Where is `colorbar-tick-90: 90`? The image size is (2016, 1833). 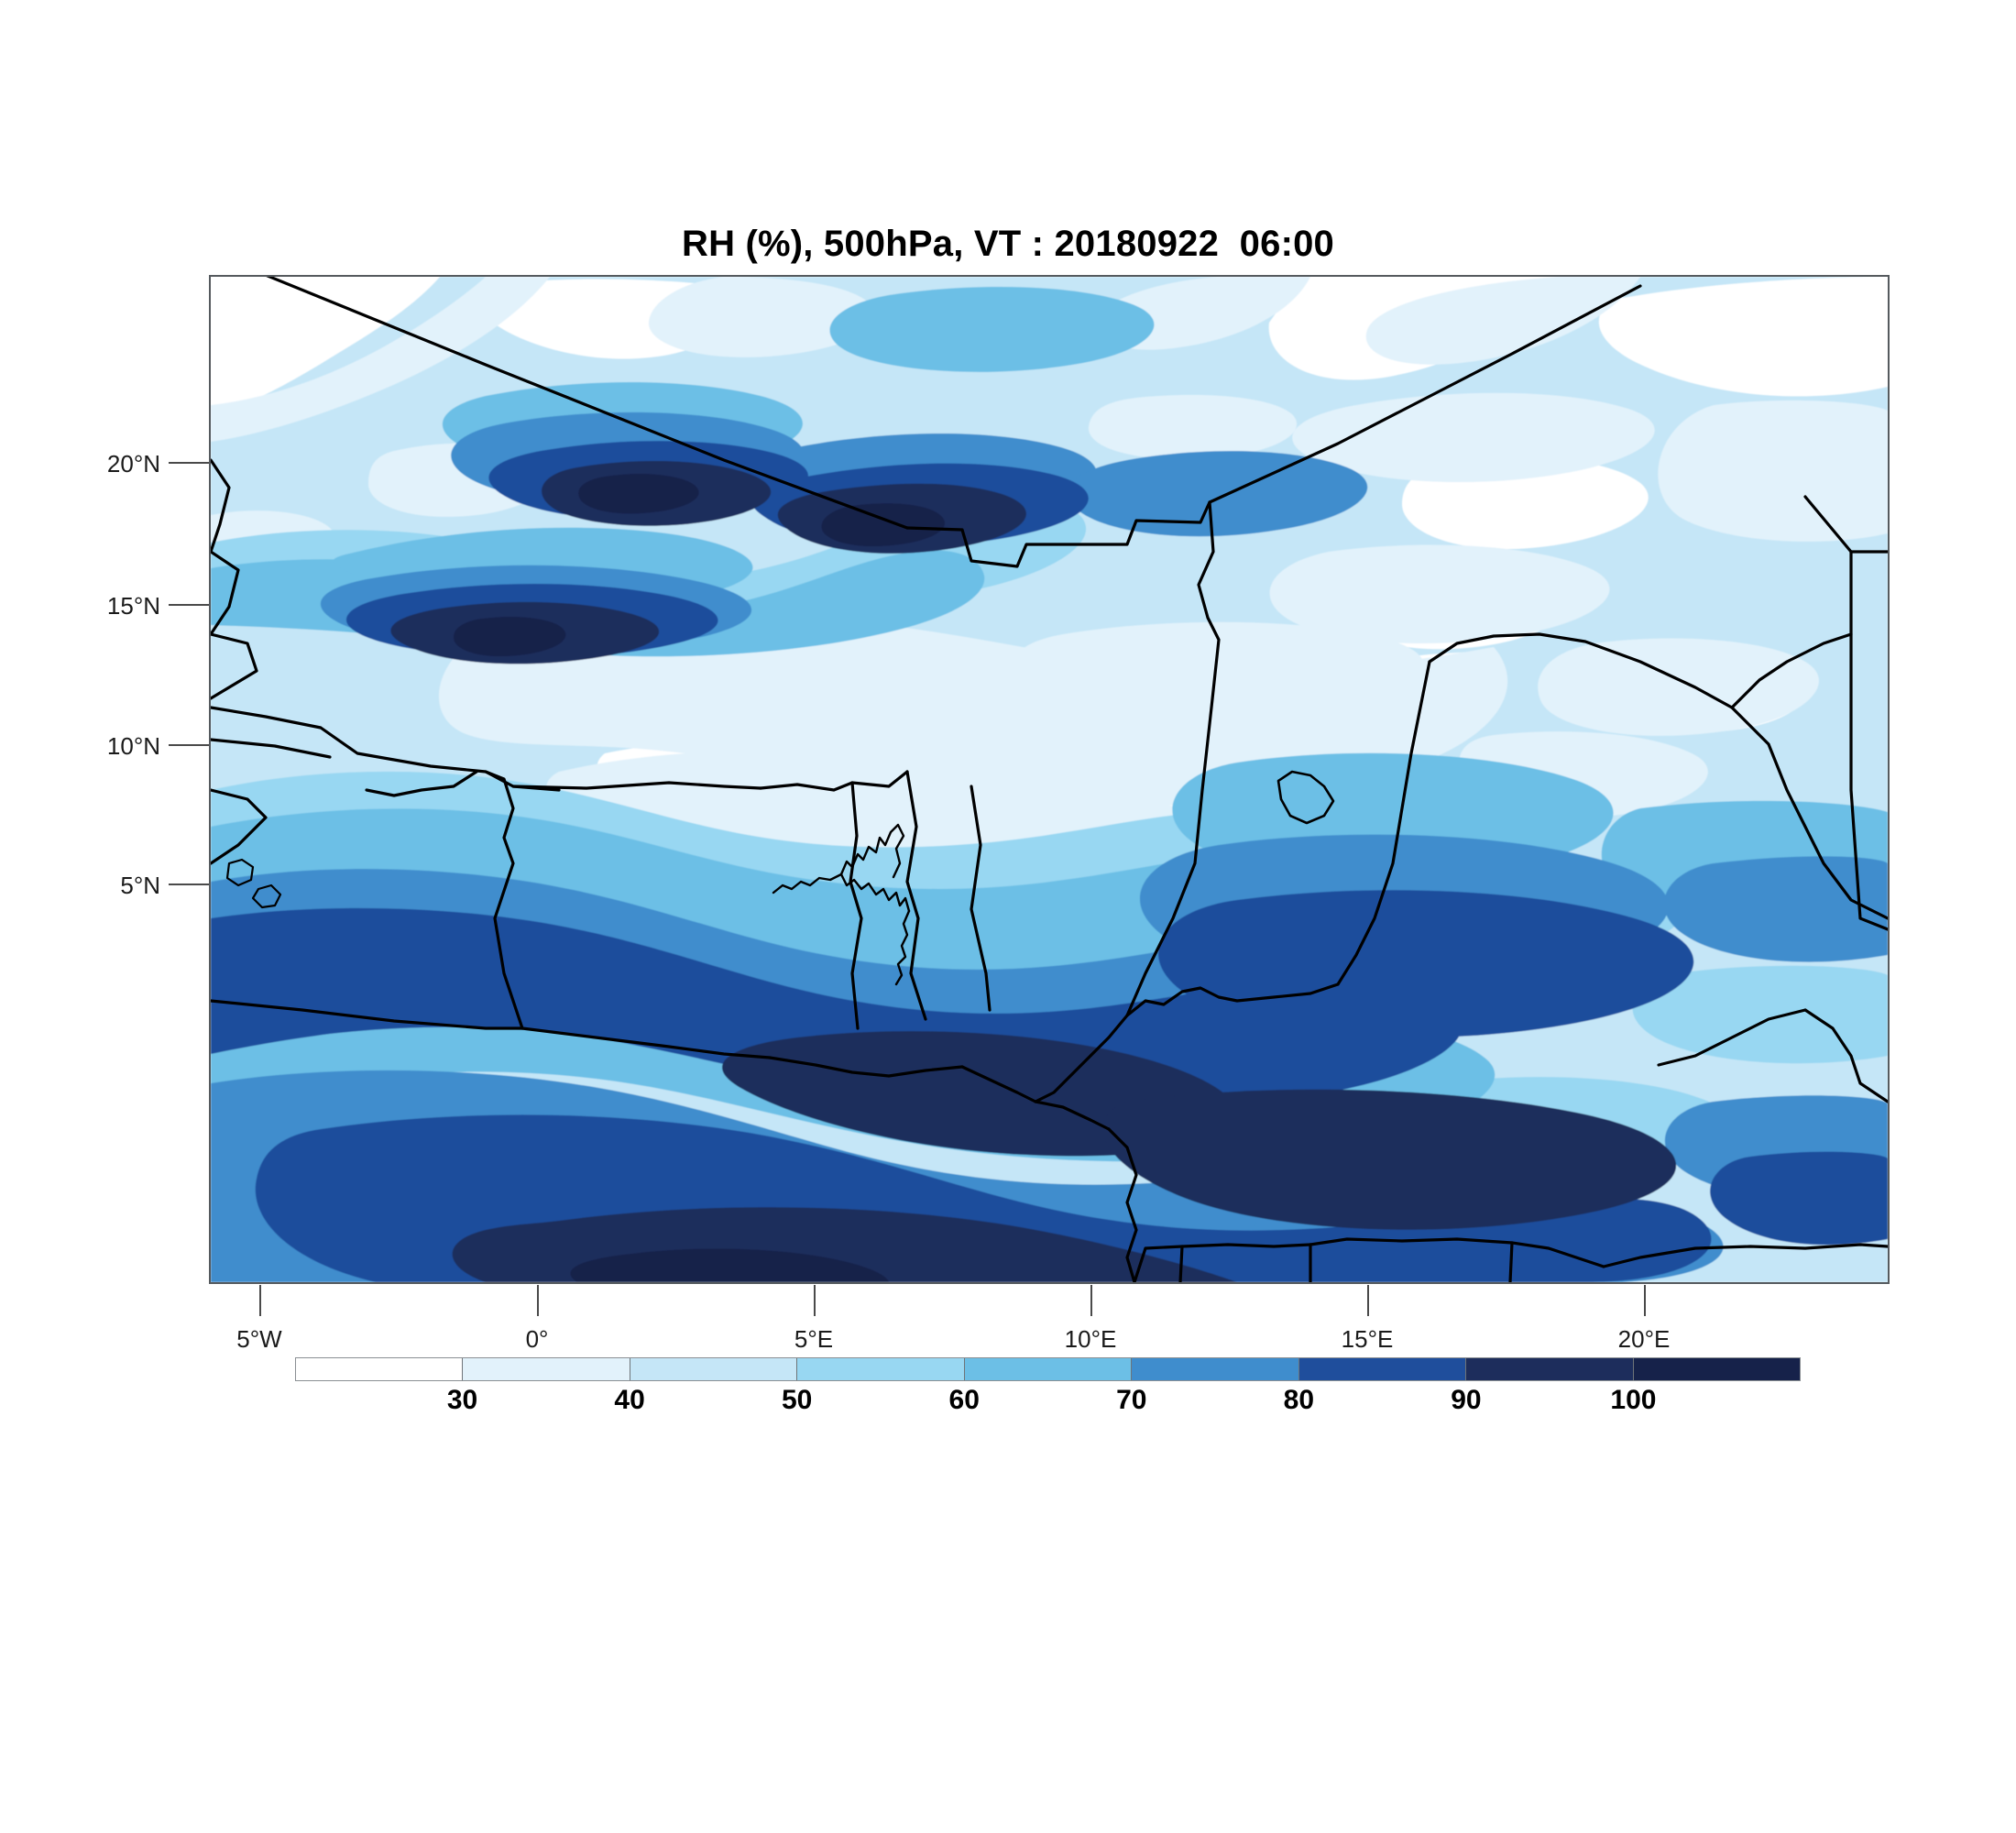 colorbar-tick-90: 90 is located at coordinates (1466, 1400).